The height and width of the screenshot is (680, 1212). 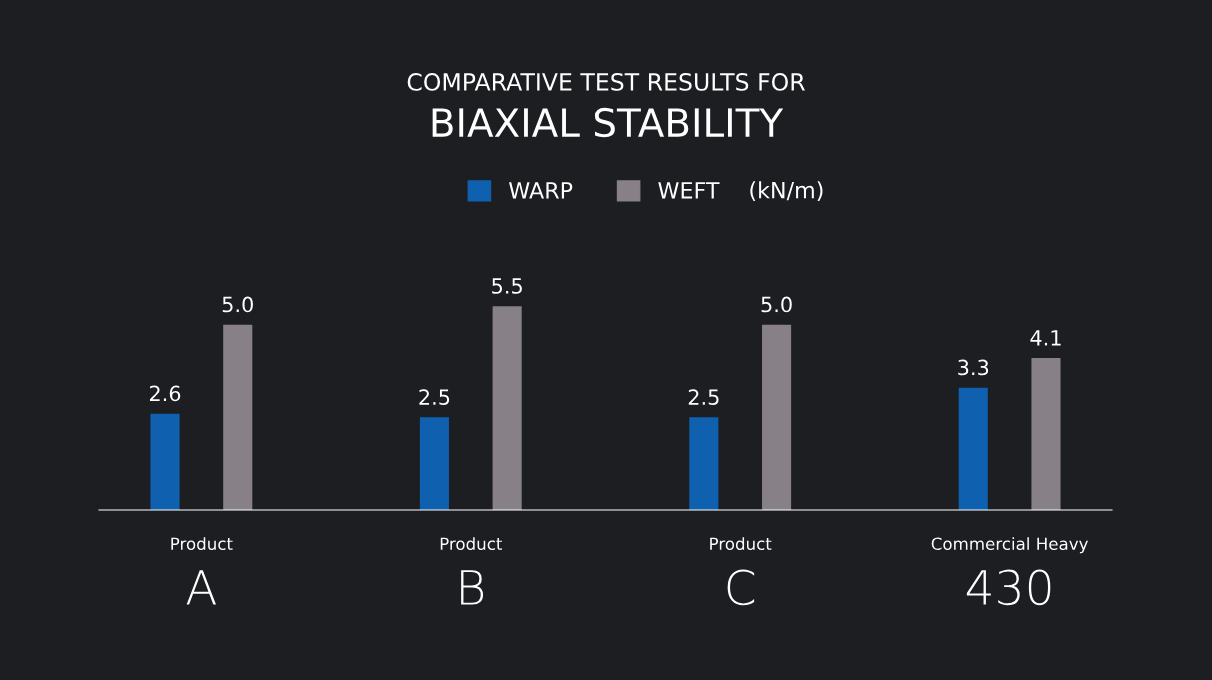 I want to click on legend-label: WARP, so click(x=541, y=190).